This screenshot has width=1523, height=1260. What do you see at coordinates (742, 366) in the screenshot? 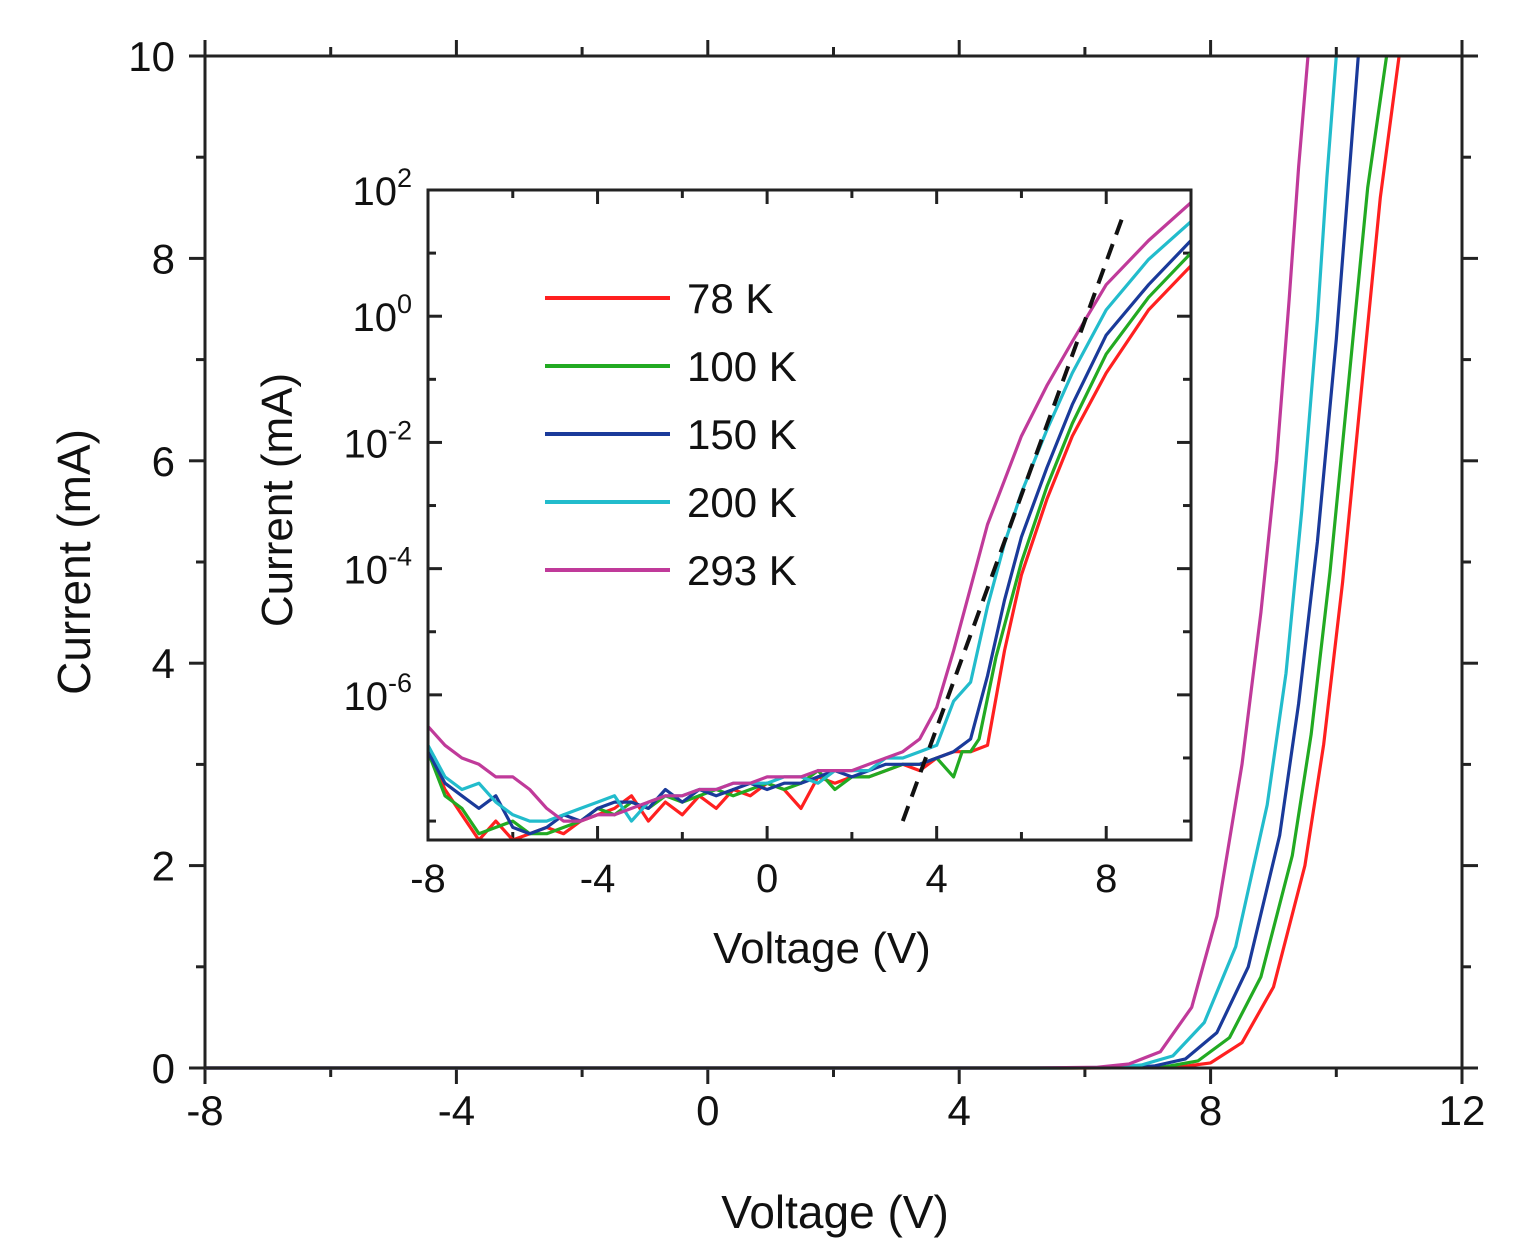
I see `legend-entry-label: 100 K` at bounding box center [742, 366].